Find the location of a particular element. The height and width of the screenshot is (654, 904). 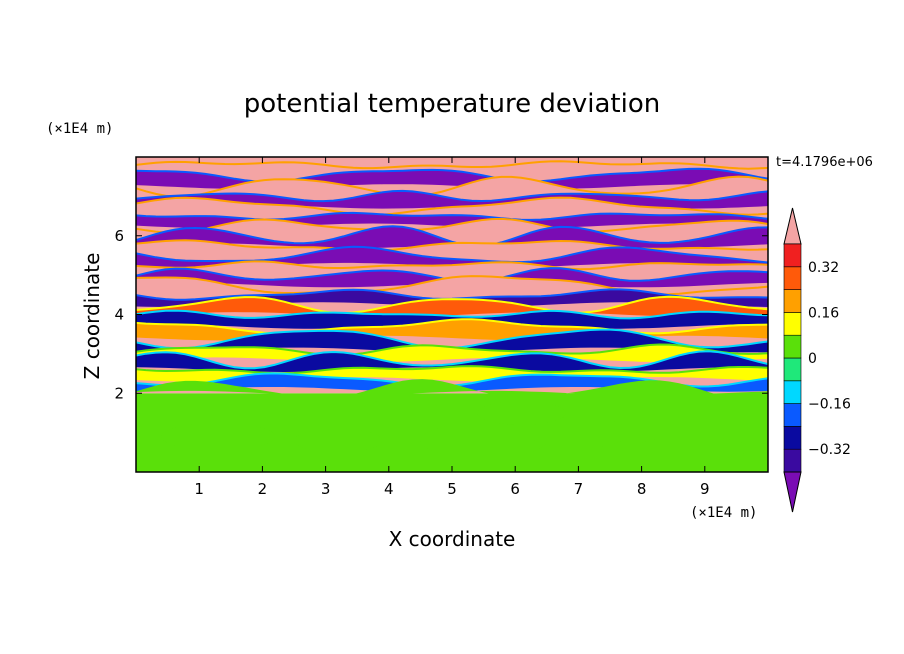

x-tick-label: 6 is located at coordinates (515, 489).